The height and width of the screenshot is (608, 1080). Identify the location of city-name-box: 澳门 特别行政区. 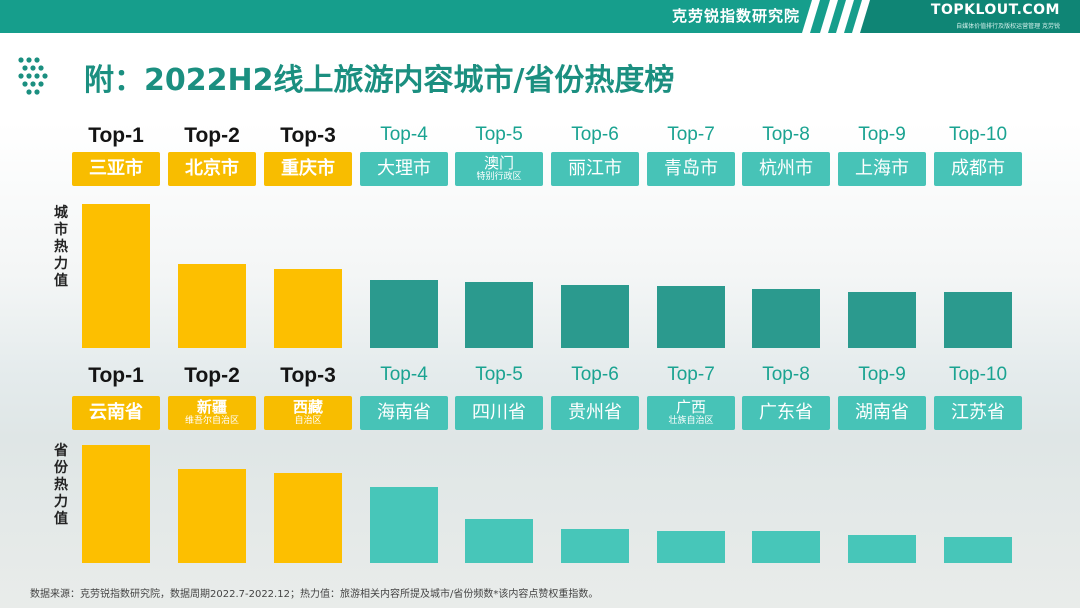
(499, 169).